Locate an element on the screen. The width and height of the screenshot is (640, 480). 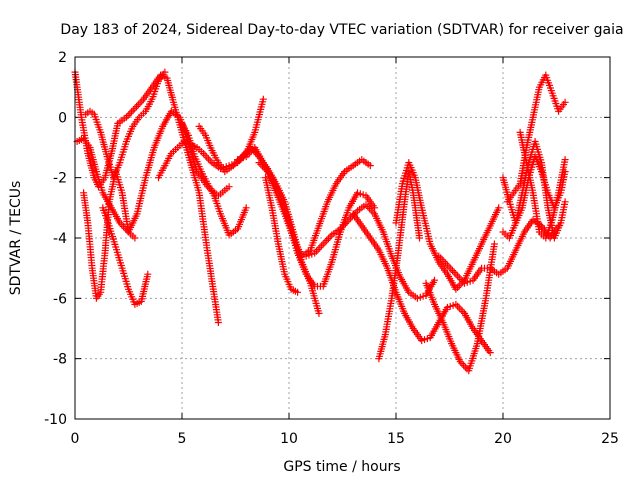
x-tick-label: 10 is located at coordinates (289, 439).